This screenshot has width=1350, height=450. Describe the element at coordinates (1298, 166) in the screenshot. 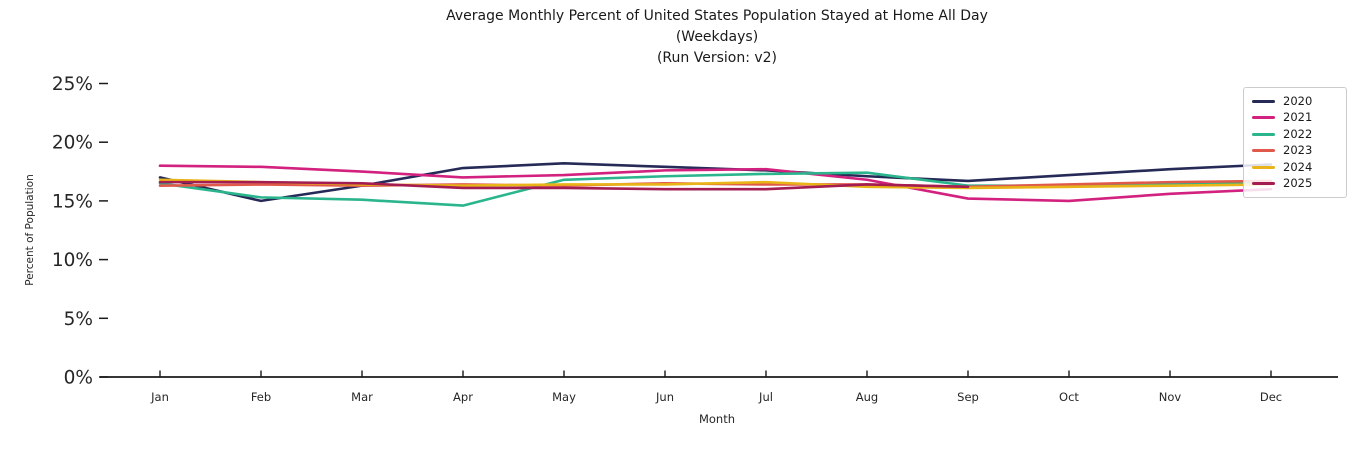

I see `legend-label-2024: 2024` at that location.